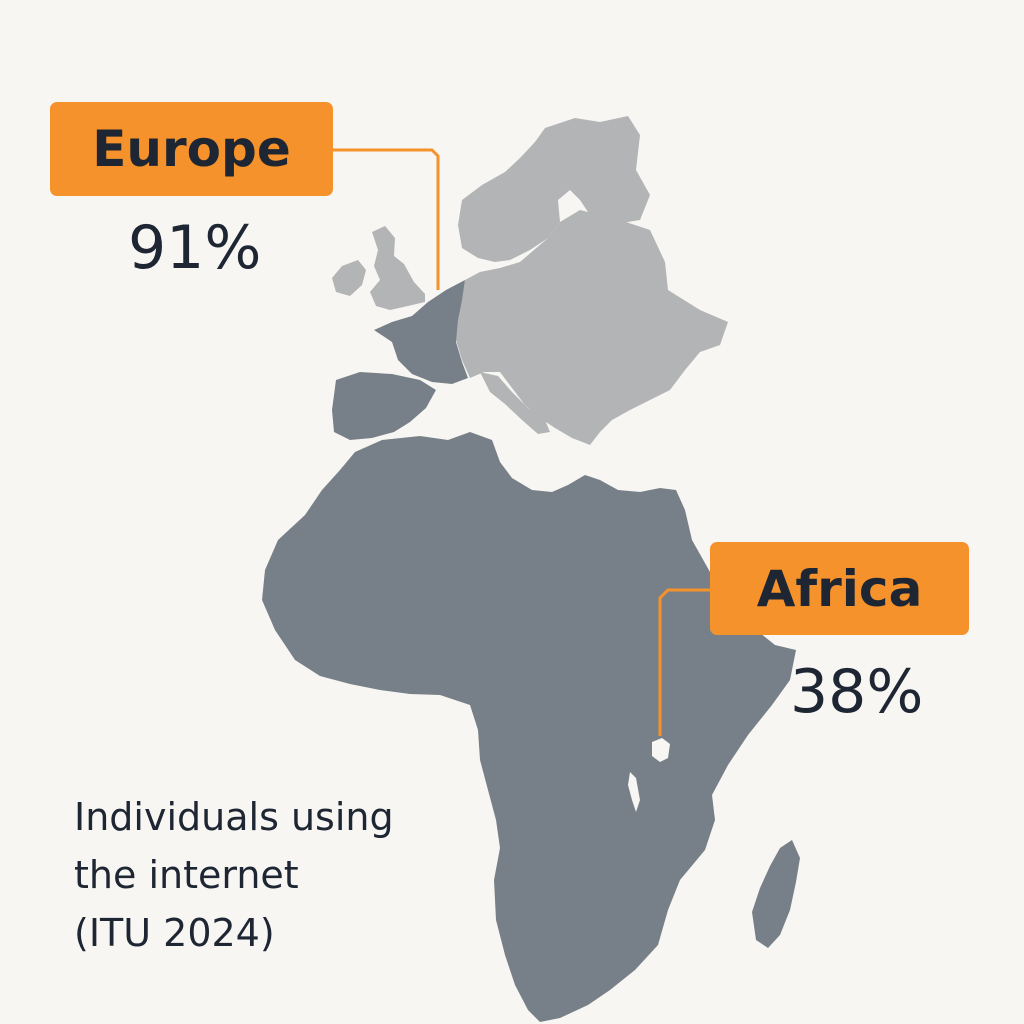 This screenshot has height=1024, width=1024. I want to click on region-france, so click(421, 332).